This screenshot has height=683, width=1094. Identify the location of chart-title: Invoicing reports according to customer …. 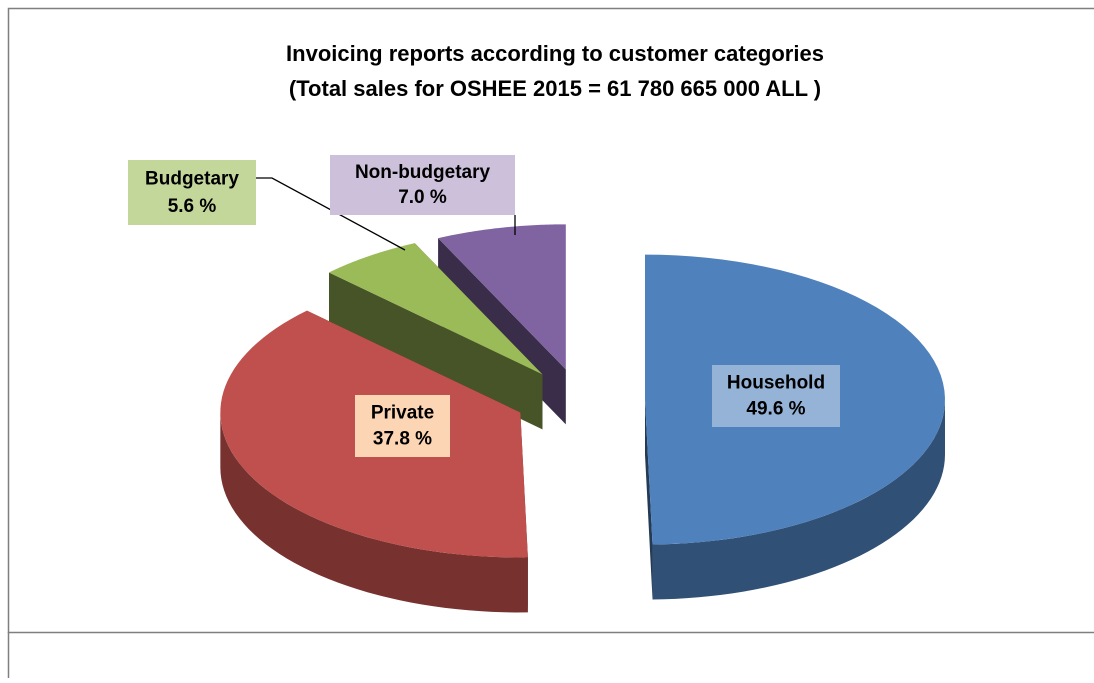
(555, 53).